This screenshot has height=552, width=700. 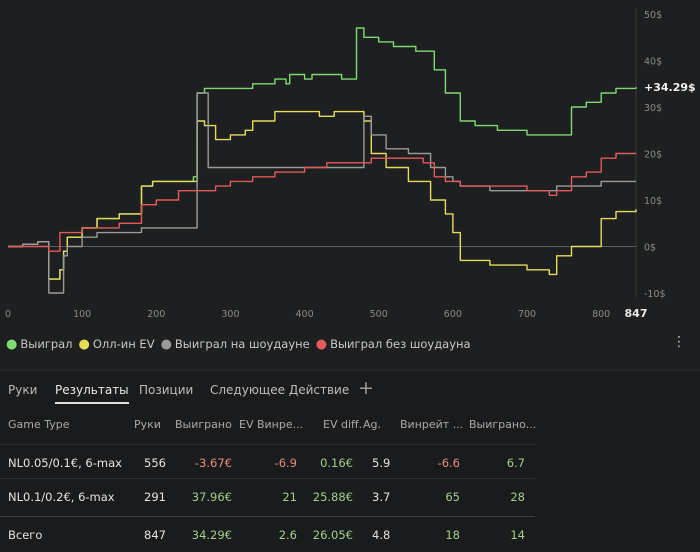 What do you see at coordinates (517, 497) in the screenshot?
I see `cell-won-2: 28` at bounding box center [517, 497].